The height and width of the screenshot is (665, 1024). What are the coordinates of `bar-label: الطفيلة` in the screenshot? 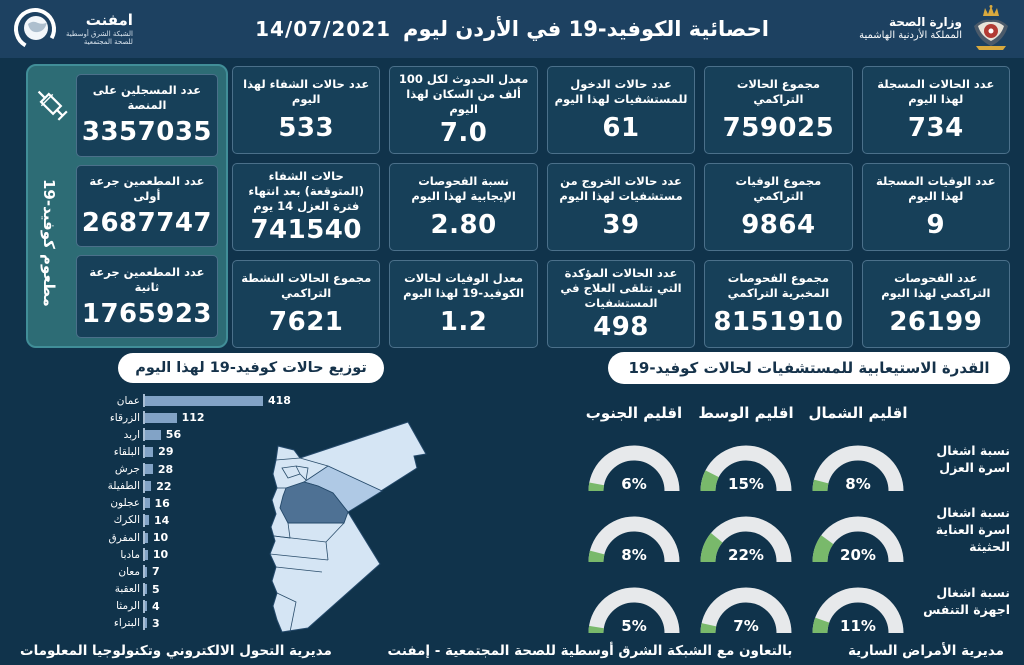 It's located at (123, 486).